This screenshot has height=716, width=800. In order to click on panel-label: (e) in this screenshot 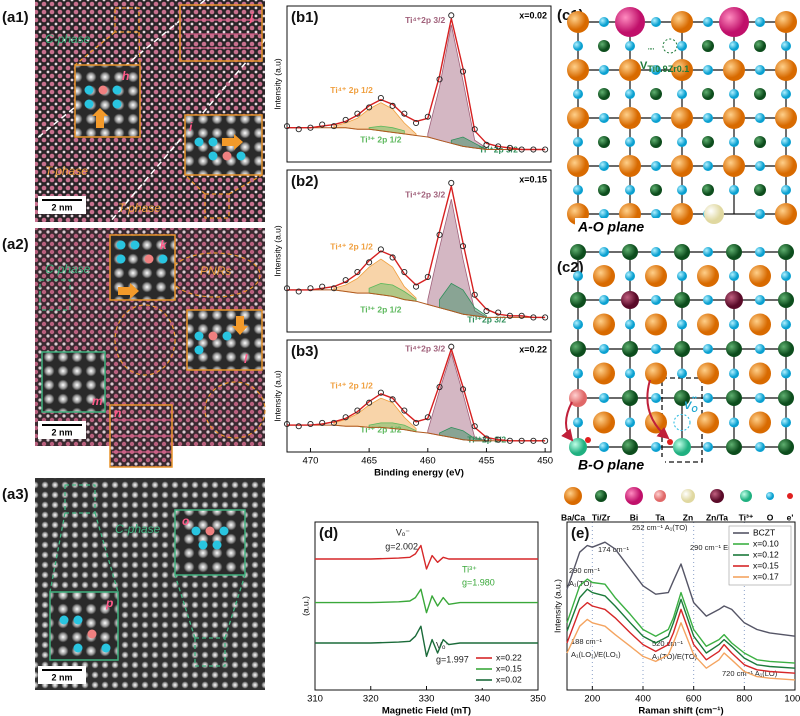, I will do `click(580, 533)`.